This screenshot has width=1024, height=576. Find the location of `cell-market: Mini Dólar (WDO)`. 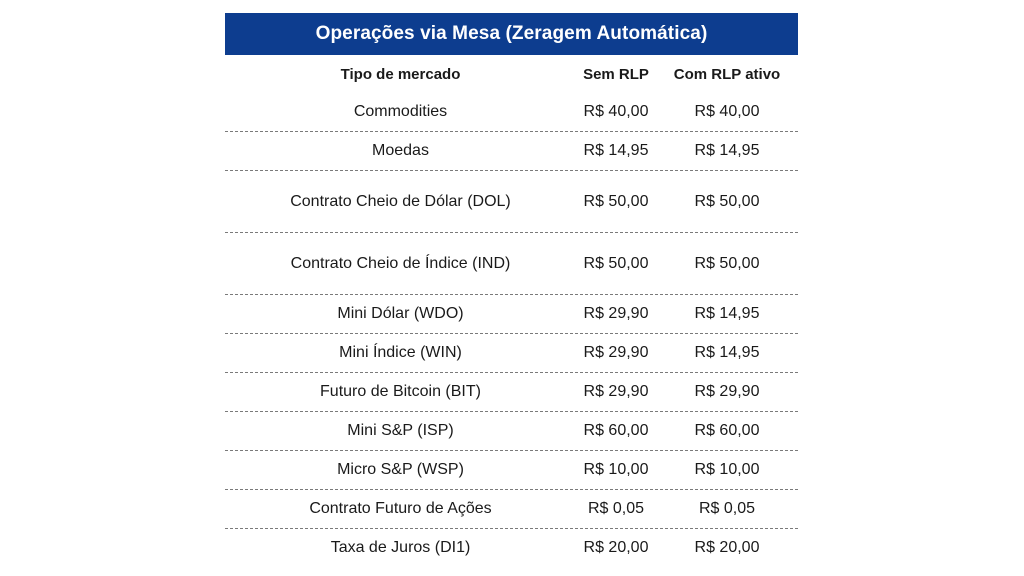

cell-market: Mini Dólar (WDO) is located at coordinates (400, 313).